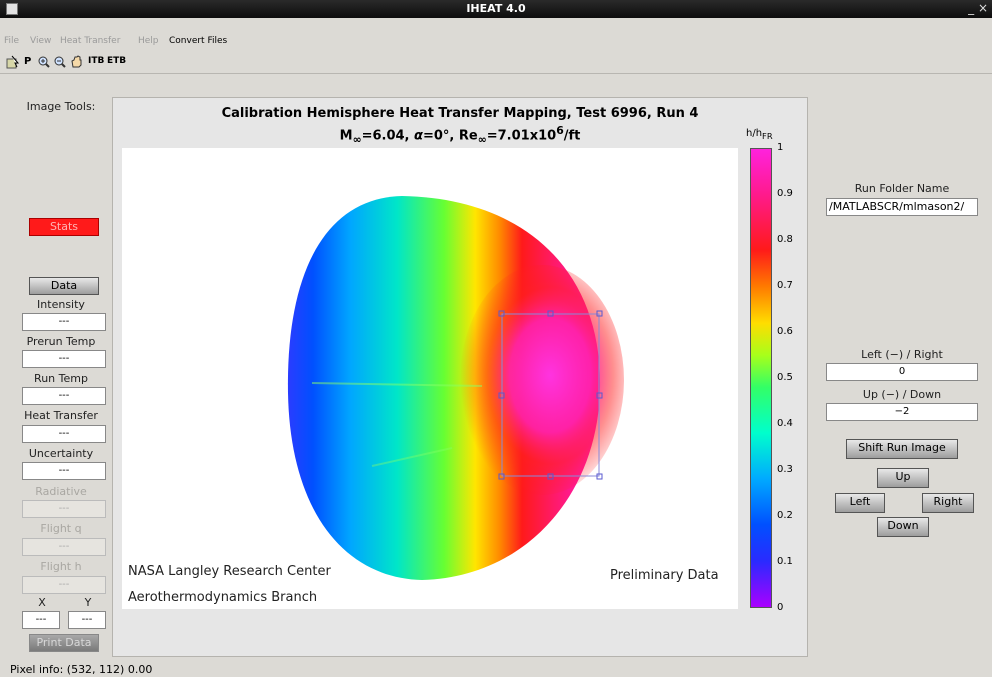  I want to click on heat-transfer-label: Heat Transfer, so click(61, 415).